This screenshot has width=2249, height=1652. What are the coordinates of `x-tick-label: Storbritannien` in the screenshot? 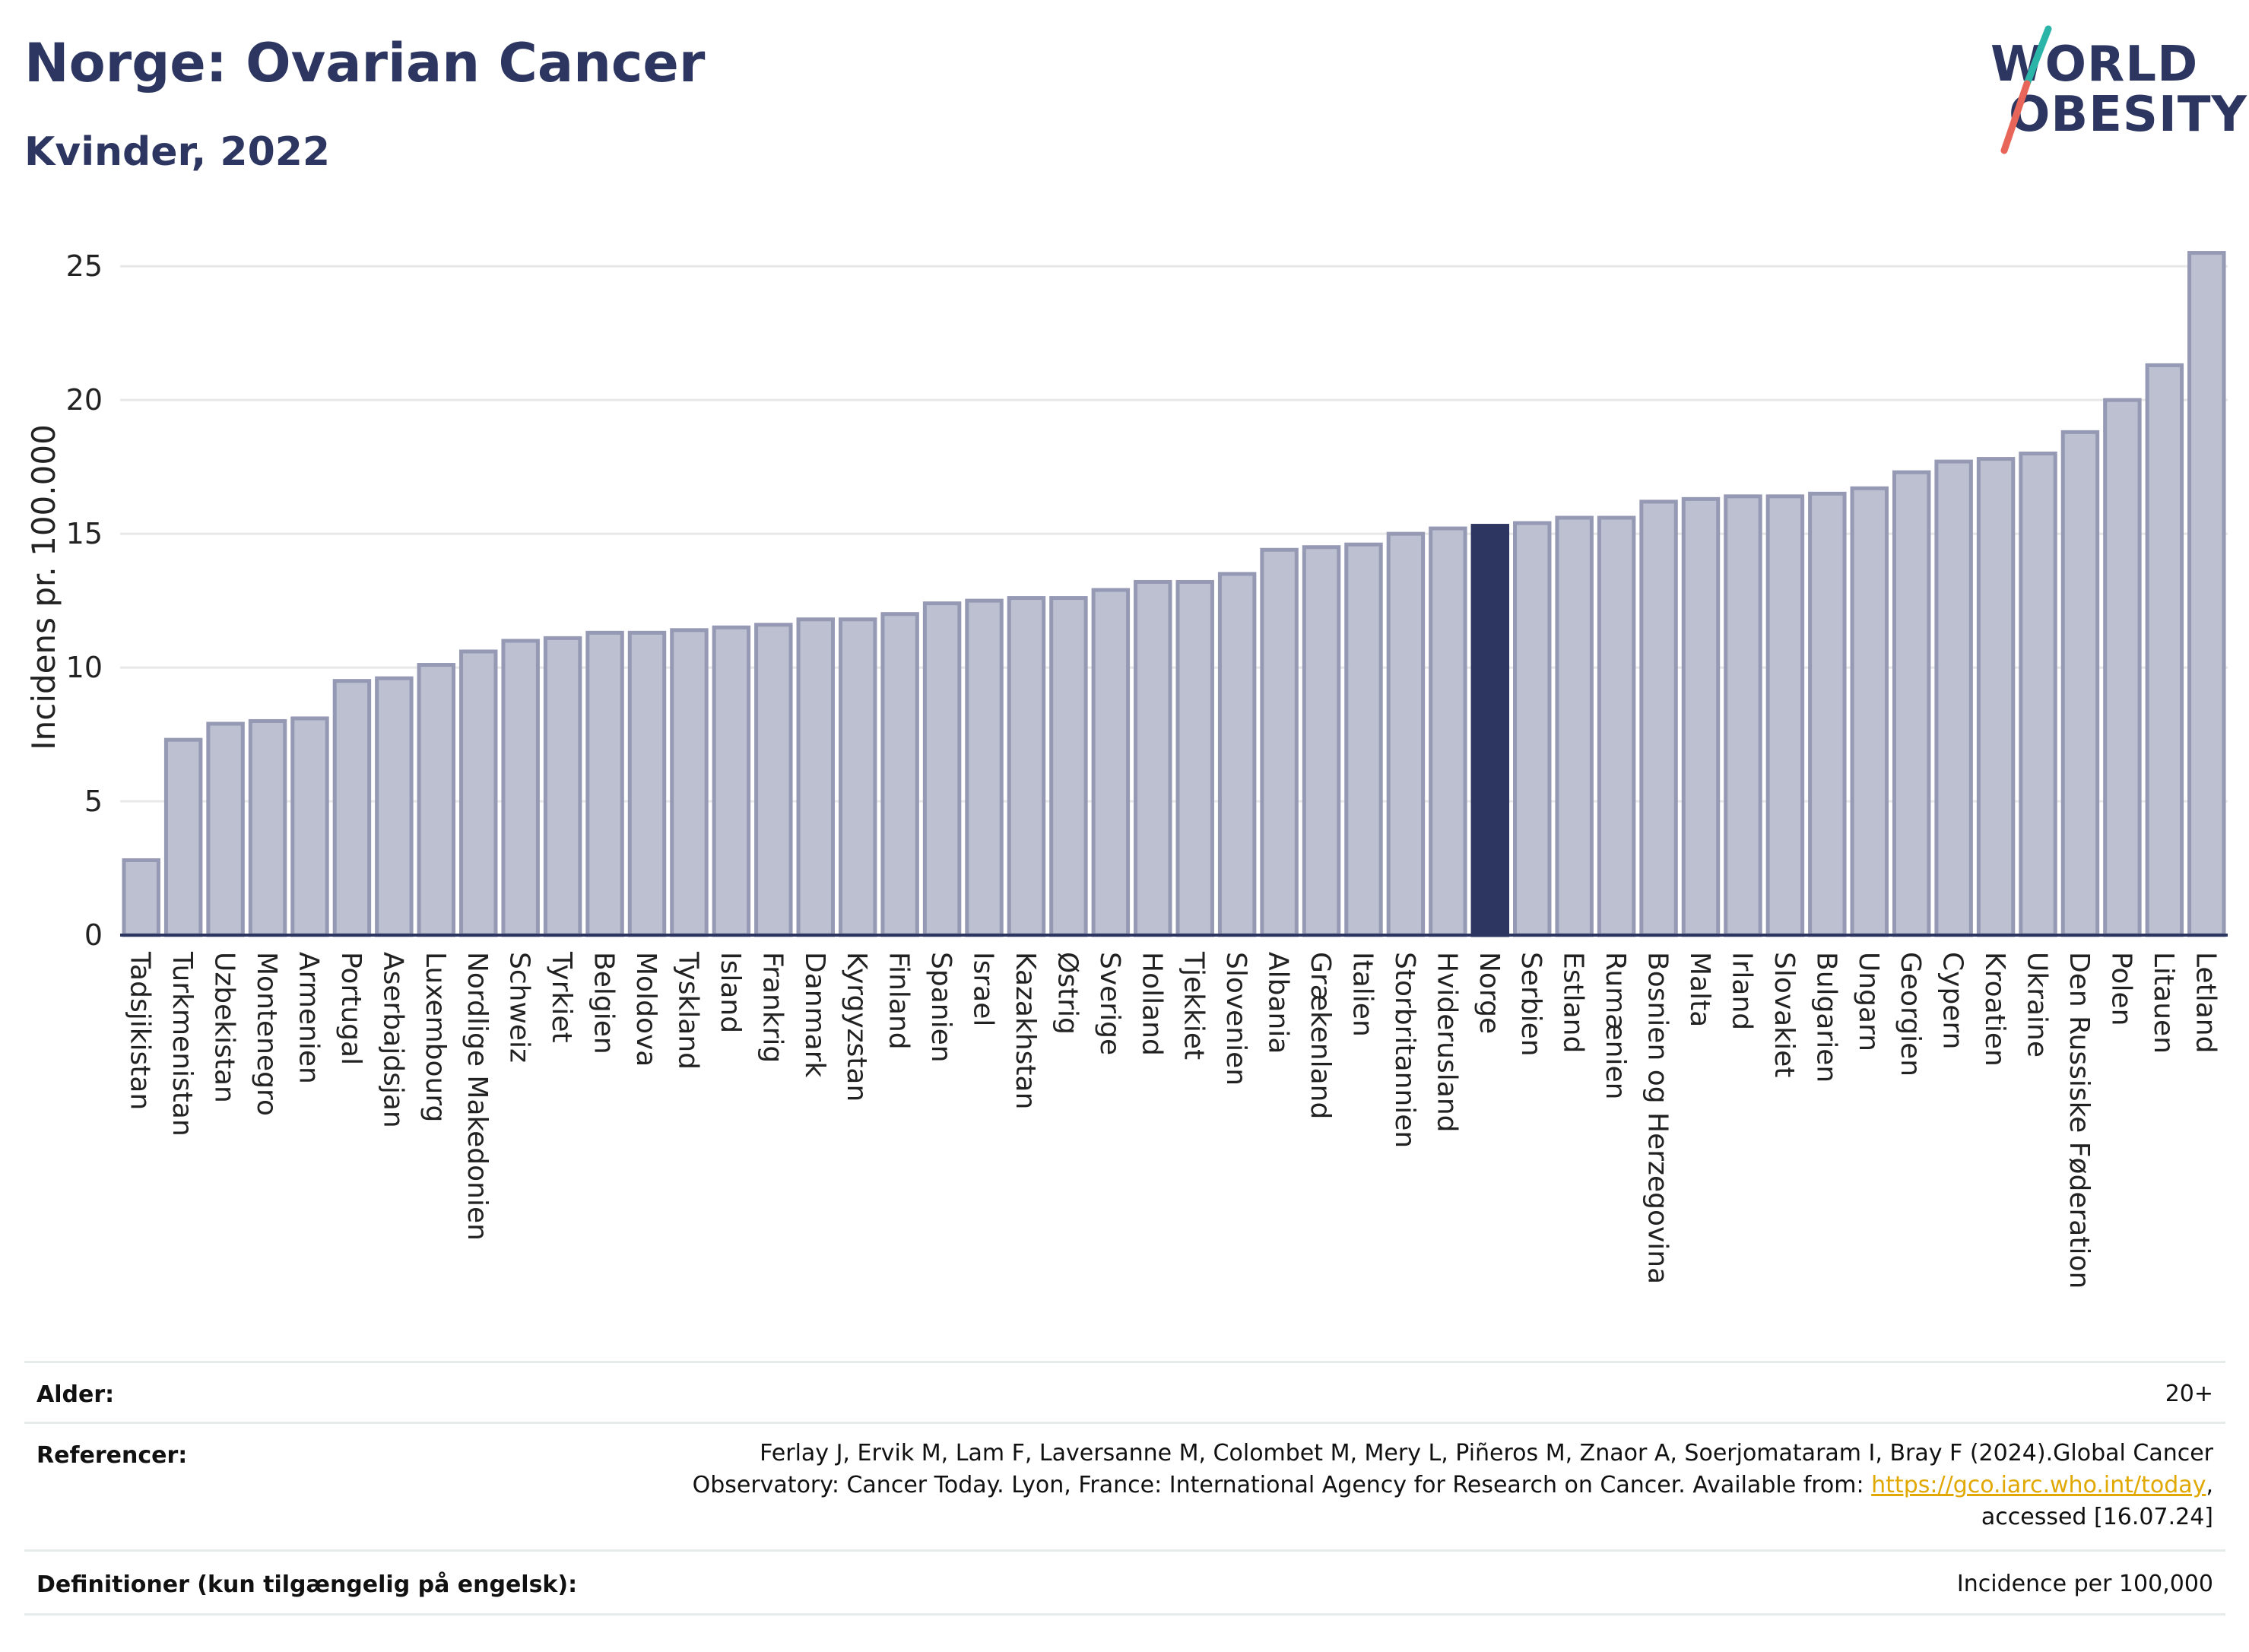 It's located at (1404, 1050).